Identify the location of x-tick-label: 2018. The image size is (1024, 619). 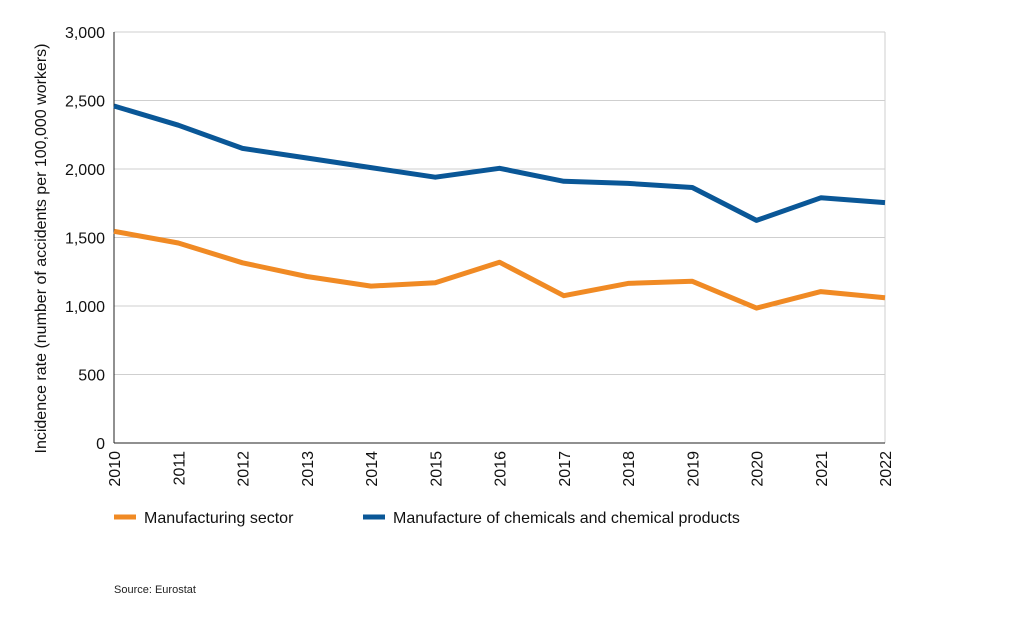
(629, 469).